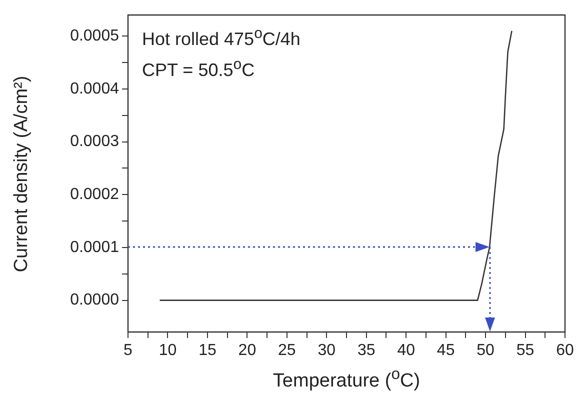 The height and width of the screenshot is (400, 581). I want to click on x-tick-label: 10, so click(167, 351).